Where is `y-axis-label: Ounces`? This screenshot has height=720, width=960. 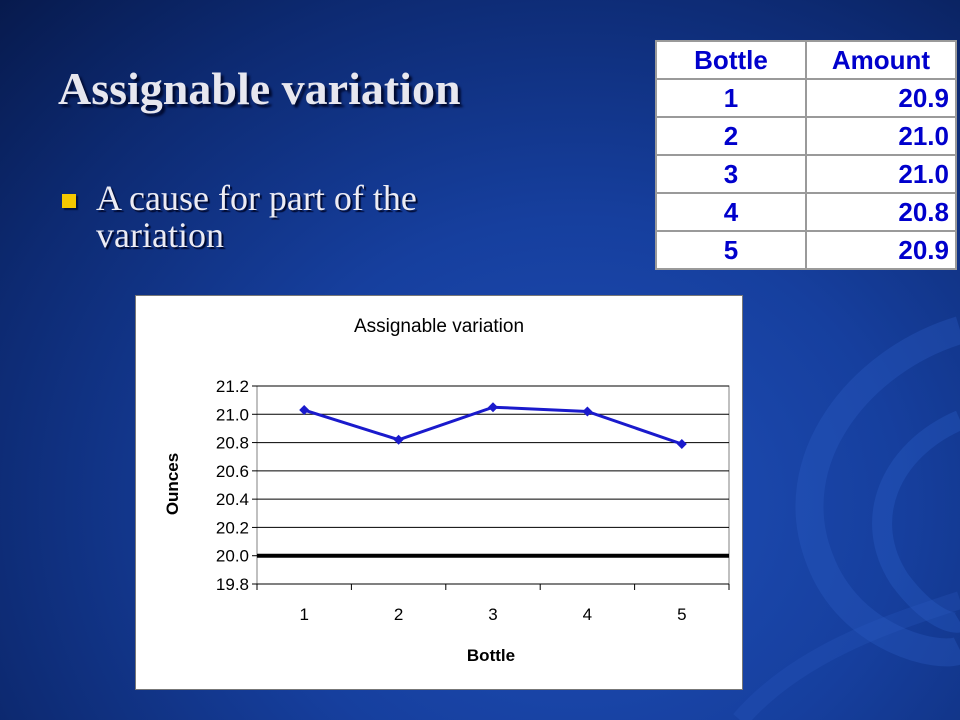 y-axis-label: Ounces is located at coordinates (172, 484).